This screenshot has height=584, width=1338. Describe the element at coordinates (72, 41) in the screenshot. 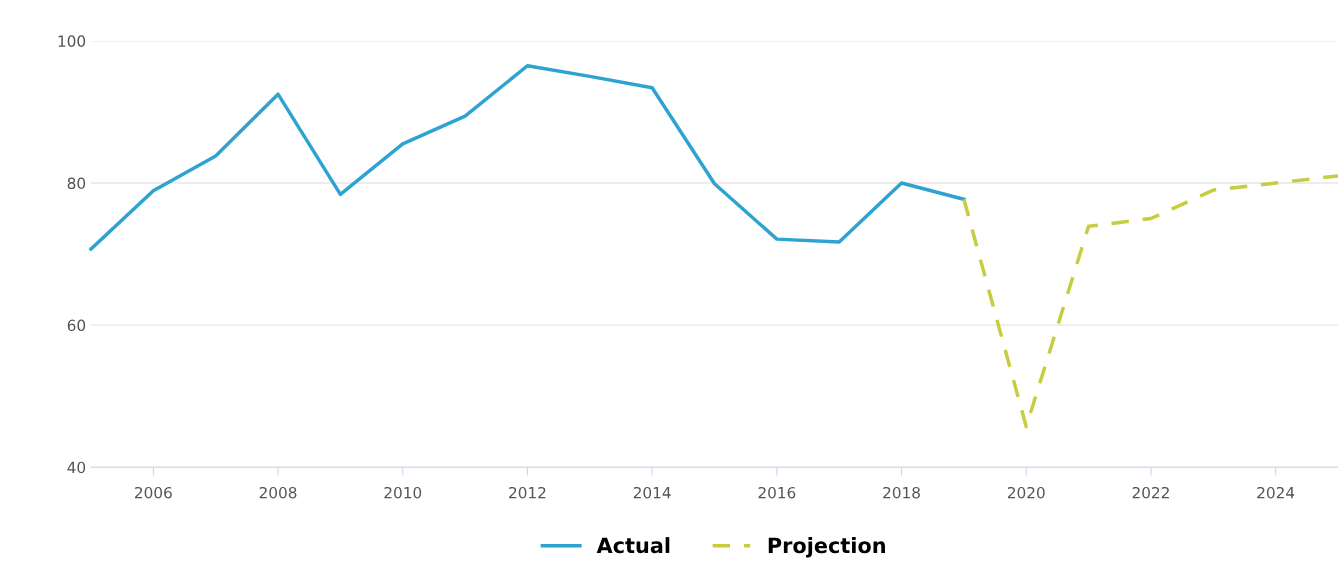

I see `y-tick-label: 100` at that location.